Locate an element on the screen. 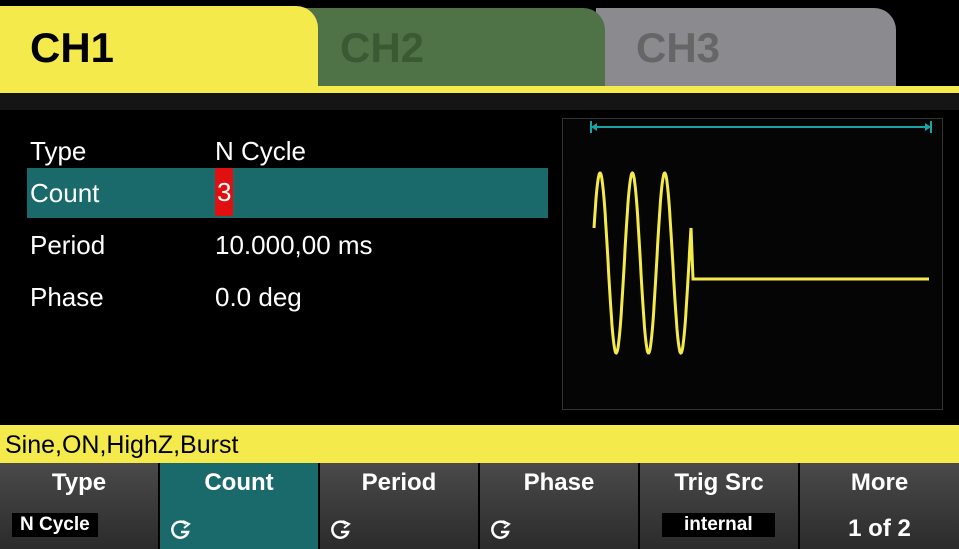  softkey-label: More is located at coordinates (879, 482).